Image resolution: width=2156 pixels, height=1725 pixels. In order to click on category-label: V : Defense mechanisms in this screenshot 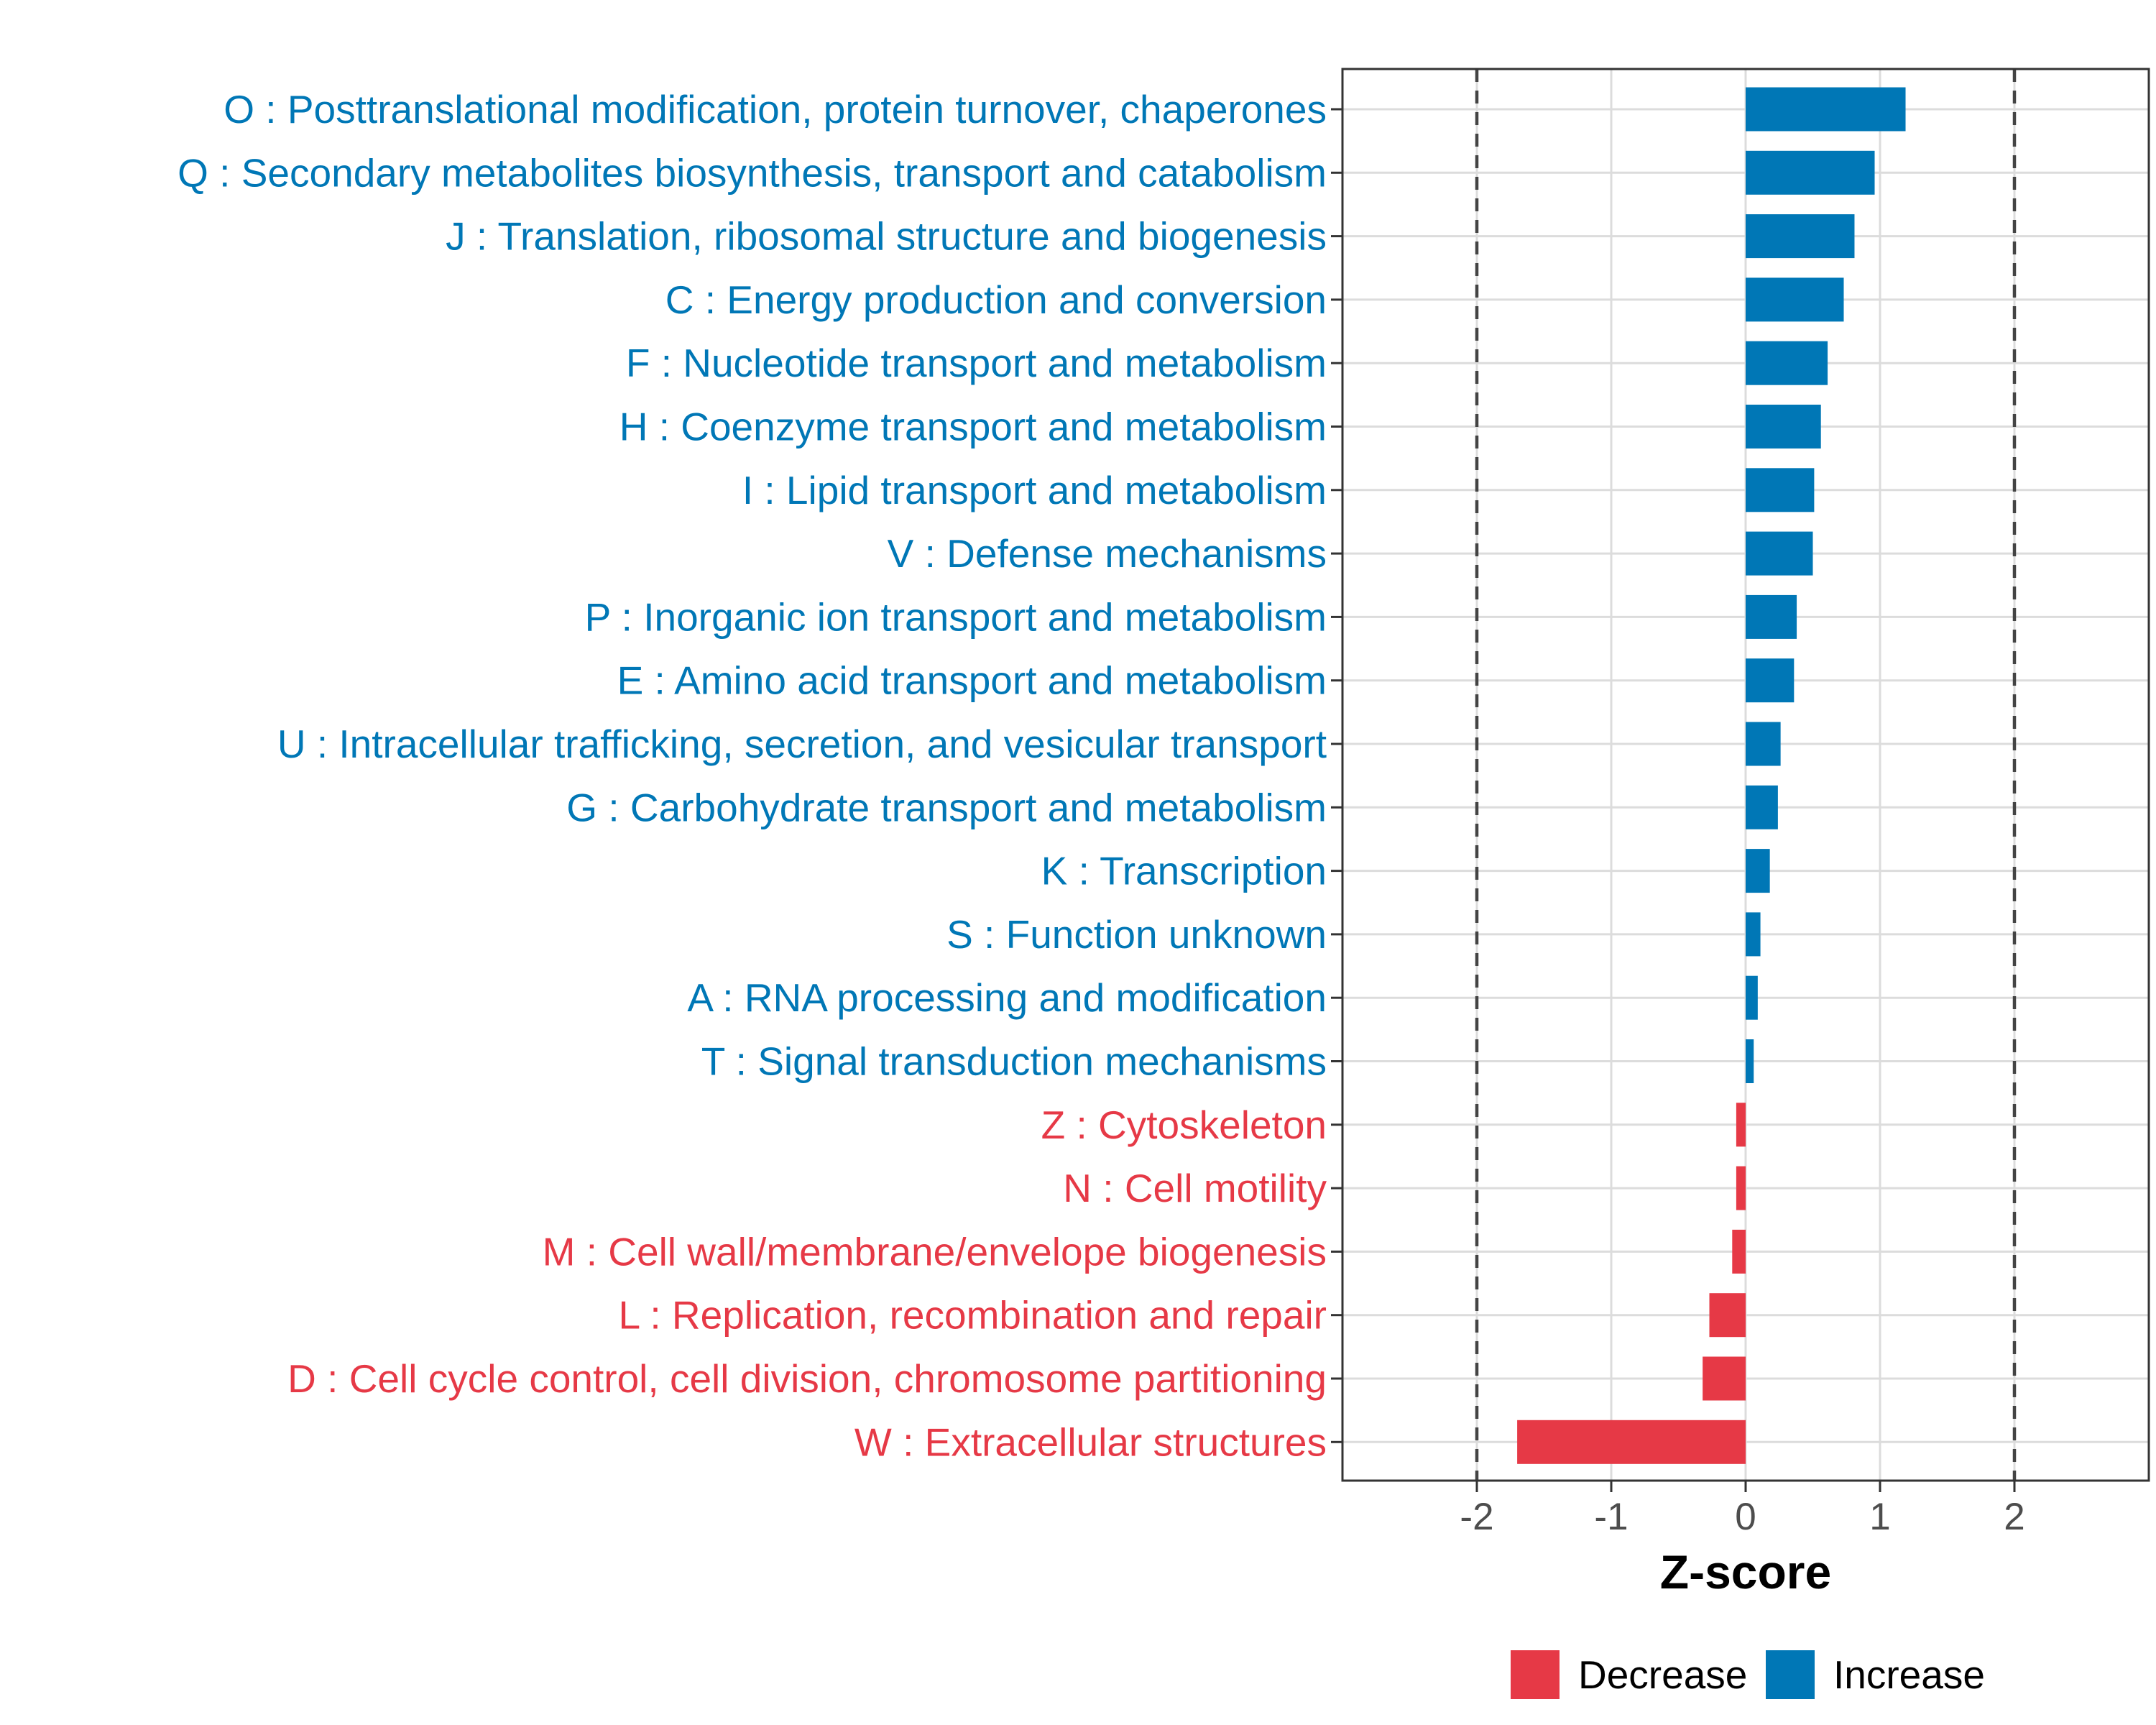, I will do `click(1107, 553)`.